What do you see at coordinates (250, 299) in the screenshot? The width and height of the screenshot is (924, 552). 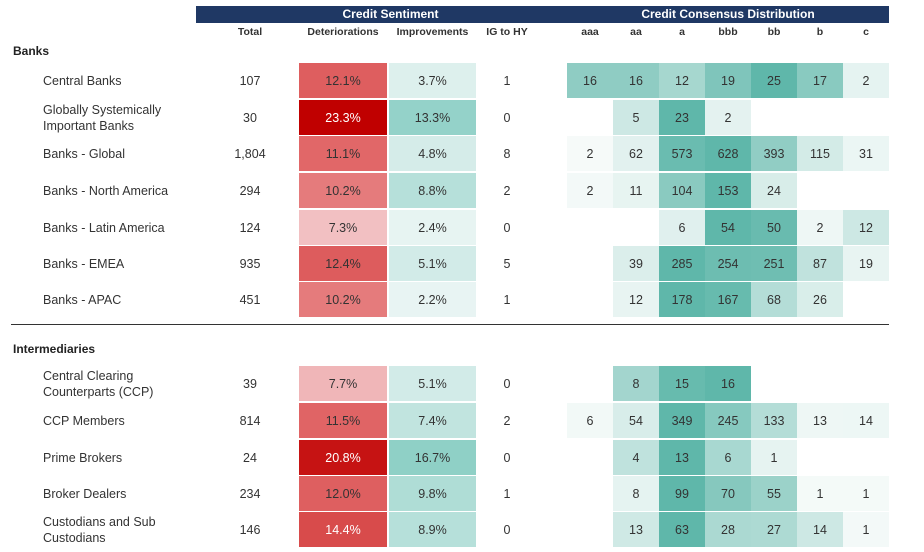 I see `total-cell: 451` at bounding box center [250, 299].